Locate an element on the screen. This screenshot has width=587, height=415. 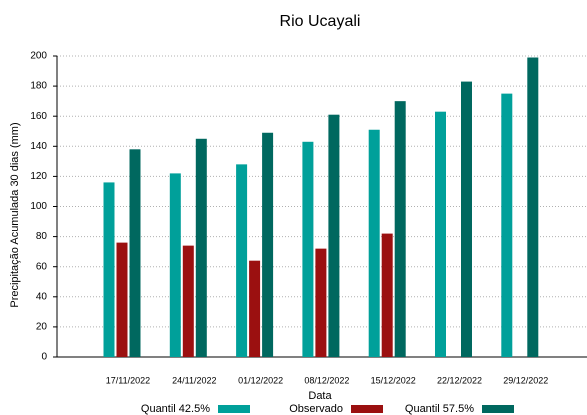
y-tick-label: 120 is located at coordinates (38, 176).